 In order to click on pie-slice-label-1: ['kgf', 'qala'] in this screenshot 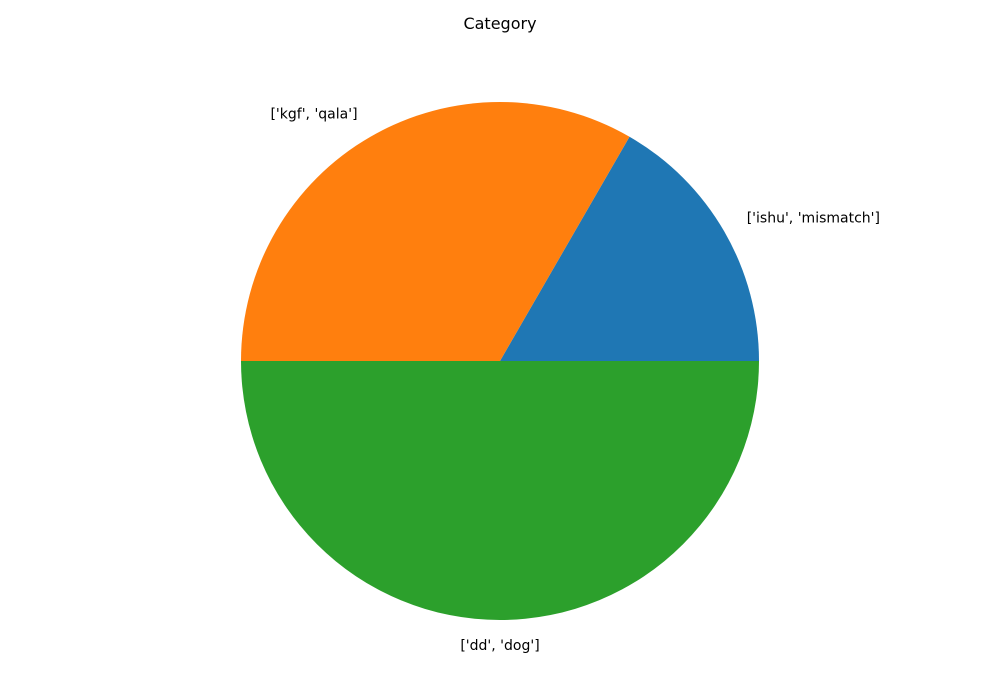, I will do `click(313, 114)`.